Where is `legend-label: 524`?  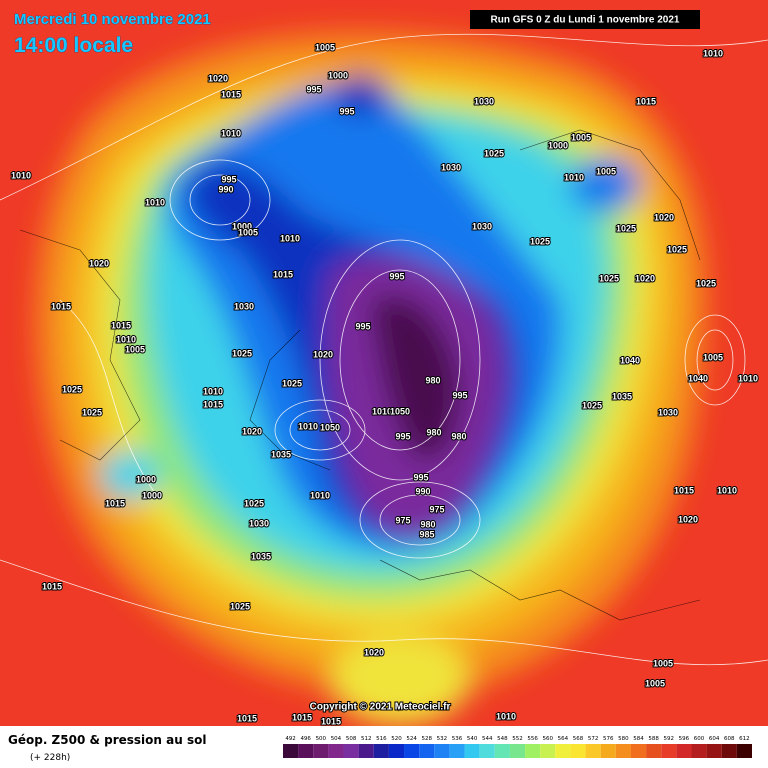
legend-label: 524 is located at coordinates (411, 739).